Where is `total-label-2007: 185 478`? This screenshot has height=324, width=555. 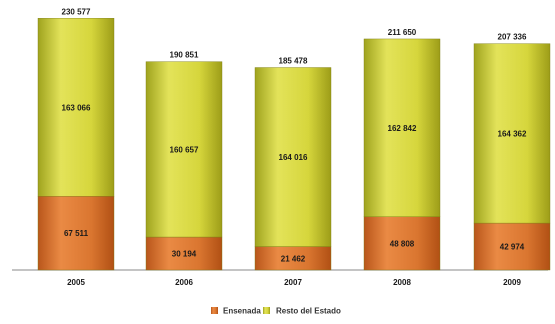 total-label-2007: 185 478 is located at coordinates (293, 61).